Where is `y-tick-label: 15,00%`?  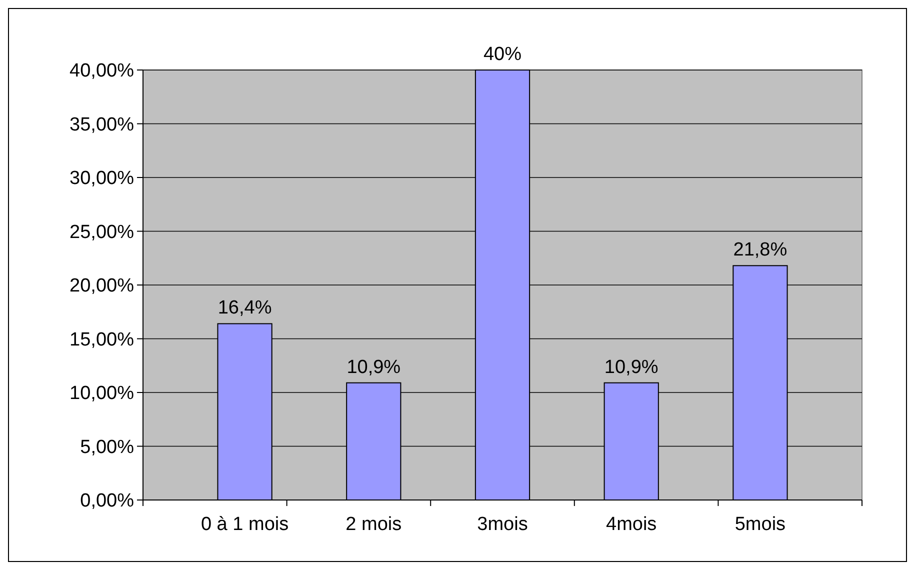 y-tick-label: 15,00% is located at coordinates (102, 339).